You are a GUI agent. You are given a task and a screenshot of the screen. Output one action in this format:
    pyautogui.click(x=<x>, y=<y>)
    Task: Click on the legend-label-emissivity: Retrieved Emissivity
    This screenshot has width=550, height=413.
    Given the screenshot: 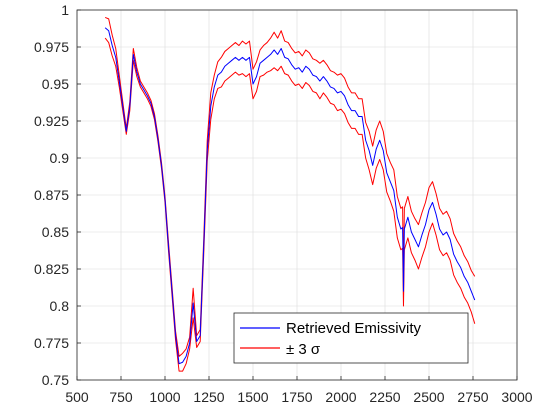 What is the action you would take?
    pyautogui.click(x=354, y=328)
    